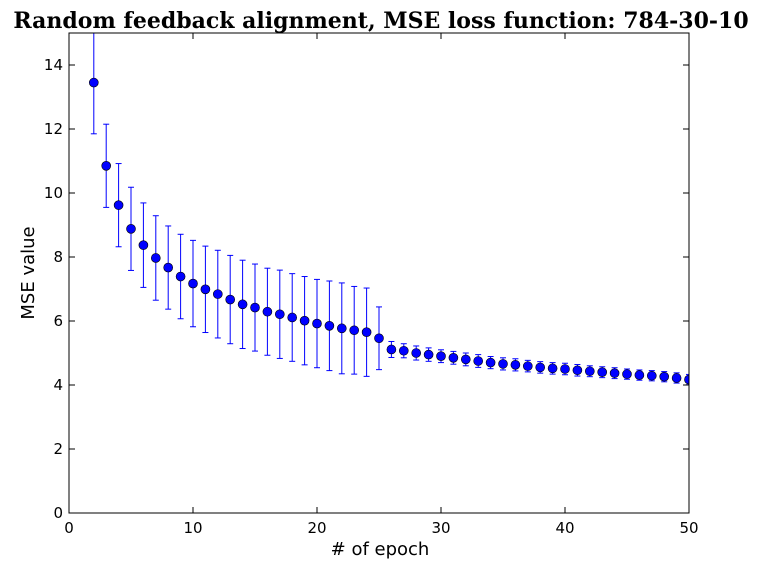  What do you see at coordinates (58, 321) in the screenshot?
I see `y-tick-label: 6` at bounding box center [58, 321].